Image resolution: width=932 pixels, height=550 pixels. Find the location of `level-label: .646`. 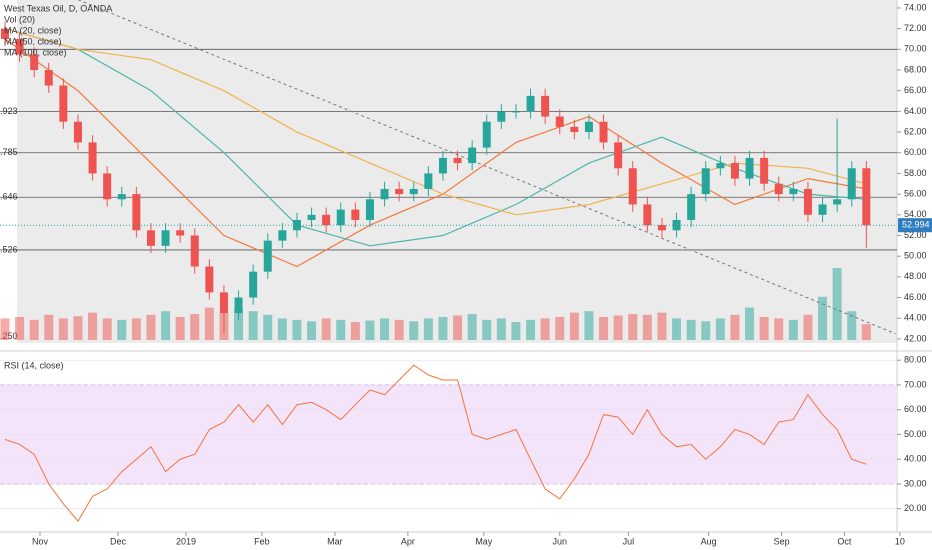

level-label: .646 is located at coordinates (9, 197).